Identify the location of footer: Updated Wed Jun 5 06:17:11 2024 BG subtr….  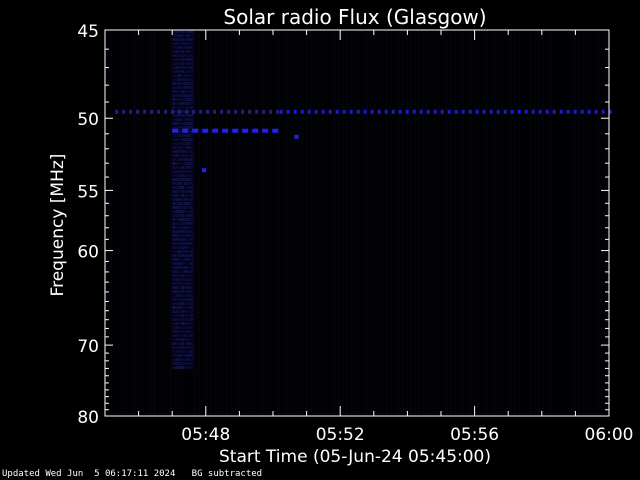
(132, 474).